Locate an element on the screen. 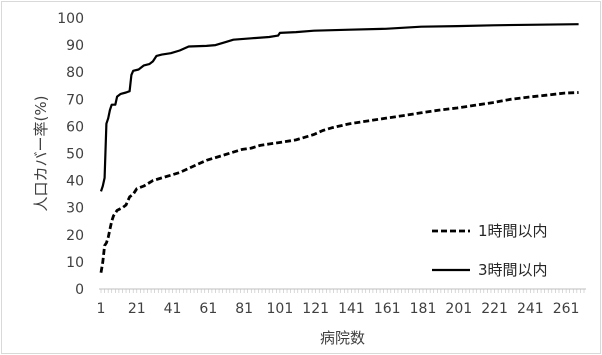  y-tick-label: 90 is located at coordinates (75, 46).